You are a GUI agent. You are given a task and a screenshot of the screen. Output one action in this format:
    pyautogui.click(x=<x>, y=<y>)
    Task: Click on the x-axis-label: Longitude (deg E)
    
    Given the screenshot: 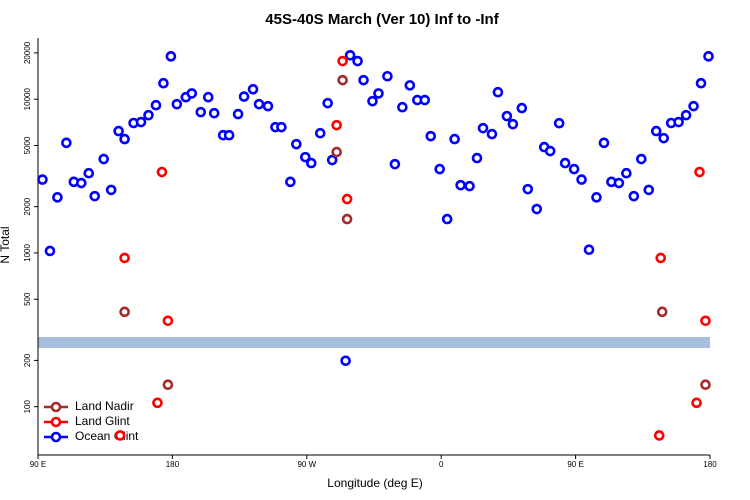 What is the action you would take?
    pyautogui.click(x=374, y=483)
    